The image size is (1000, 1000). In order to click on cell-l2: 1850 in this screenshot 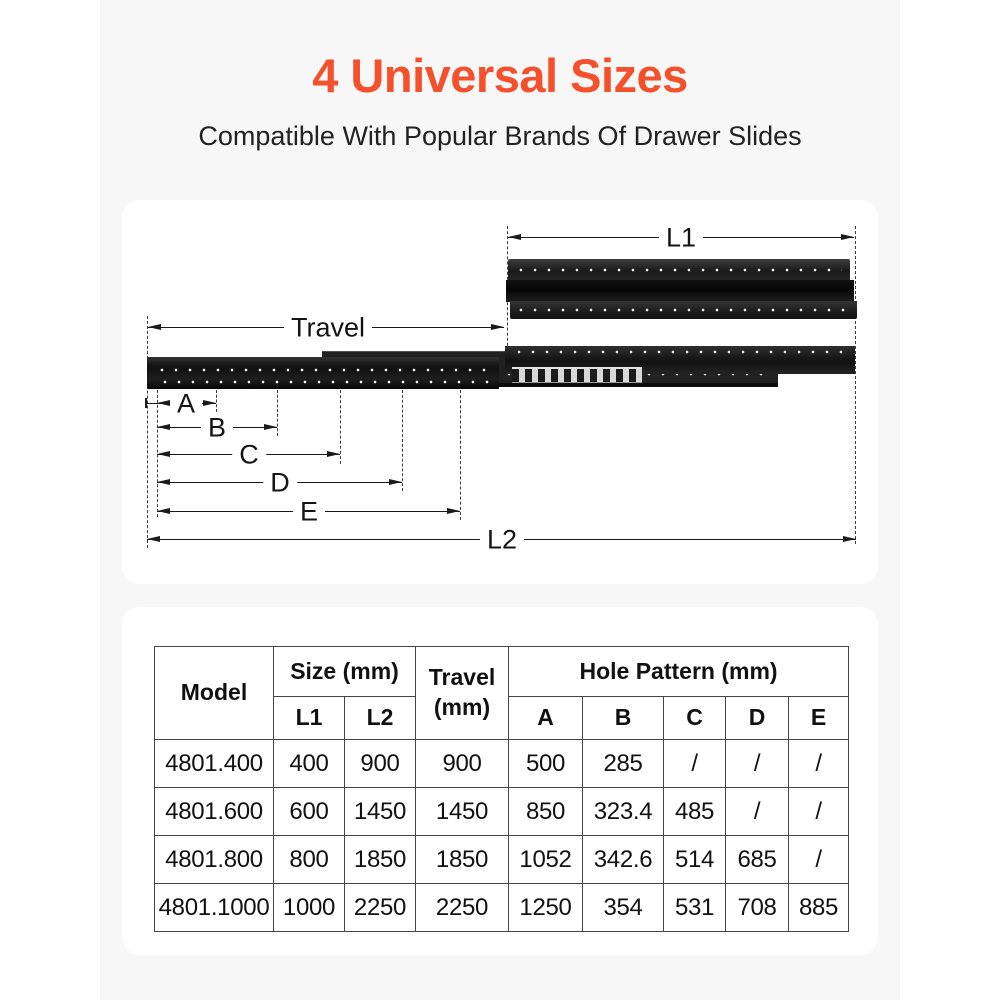, I will do `click(380, 859)`.